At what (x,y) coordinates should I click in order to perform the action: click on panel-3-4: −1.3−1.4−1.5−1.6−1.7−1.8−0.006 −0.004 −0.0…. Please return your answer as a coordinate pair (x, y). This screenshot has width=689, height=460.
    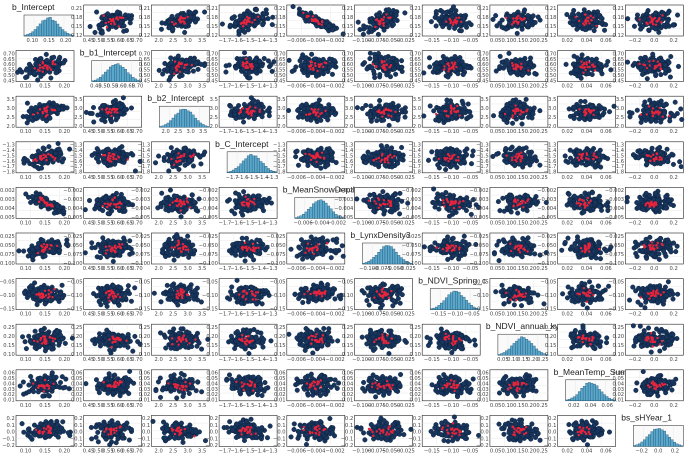
    Looking at the image, I should click on (309, 161).